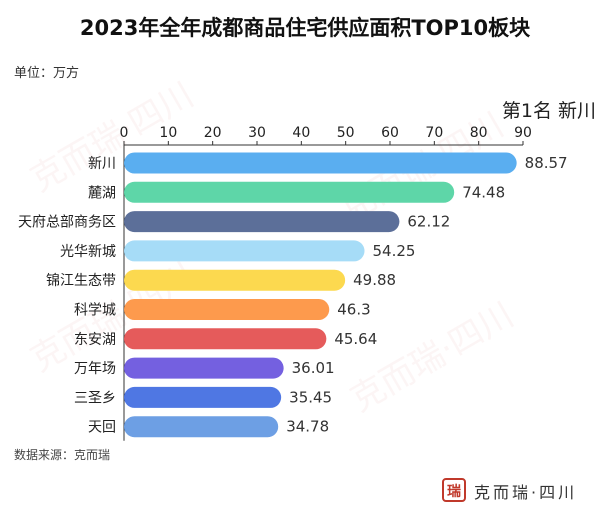 Image resolution: width=610 pixels, height=510 pixels. I want to click on chart-title: 2023年全年成都商品住宅供应面积TOP10板块, so click(305, 28).